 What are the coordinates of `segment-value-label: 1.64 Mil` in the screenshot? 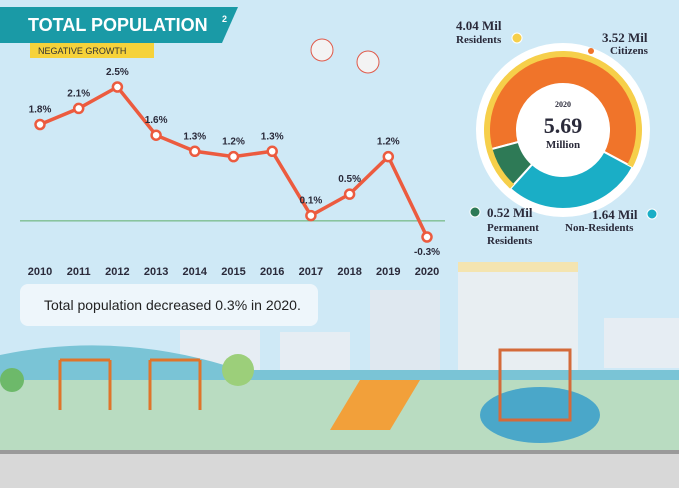 It's located at (615, 214).